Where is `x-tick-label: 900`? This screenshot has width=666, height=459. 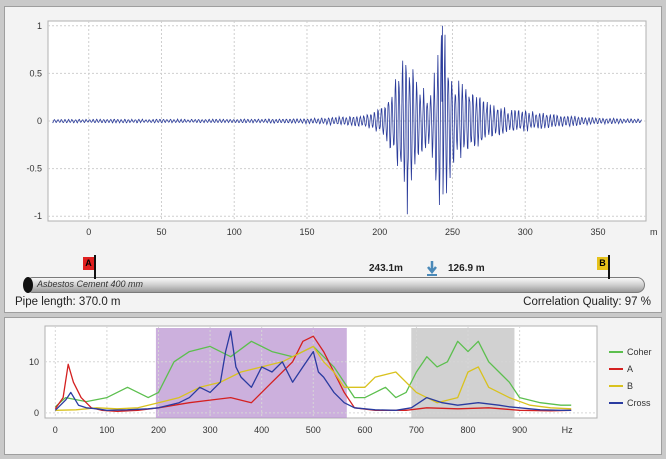
x-tick-label: 900 is located at coordinates (519, 430).